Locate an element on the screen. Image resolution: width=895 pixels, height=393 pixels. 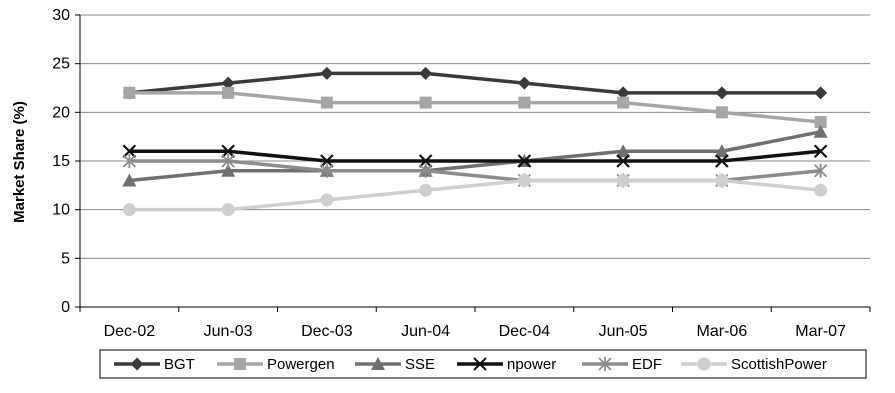
series-scottishpower is located at coordinates (475, 195).